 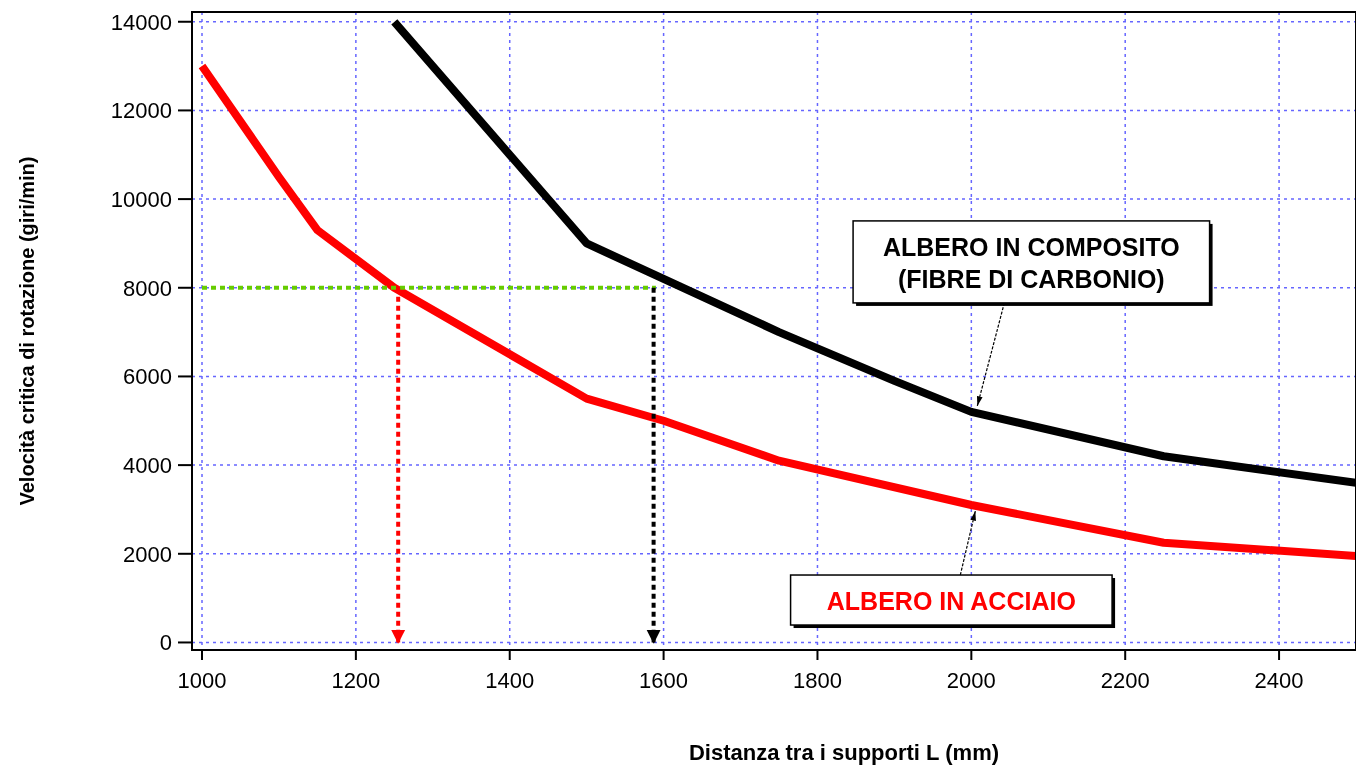 I want to click on x-tick-label: 1600, so click(x=664, y=680).